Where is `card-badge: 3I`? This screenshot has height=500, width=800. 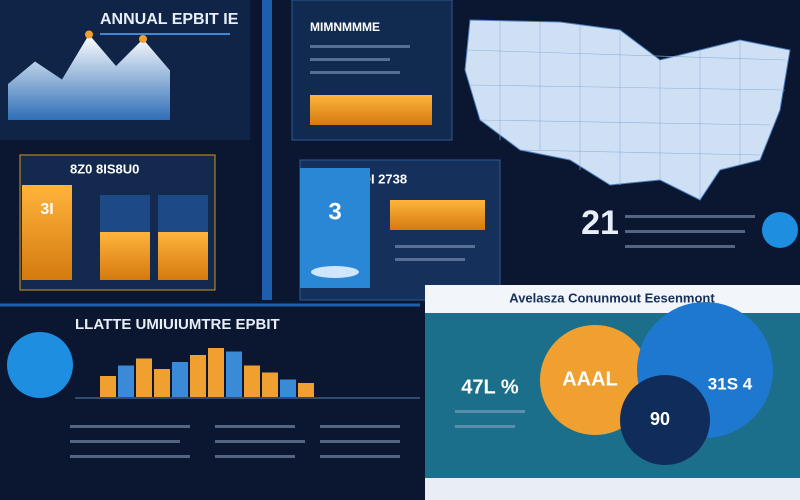
card-badge: 3I is located at coordinates (46, 209).